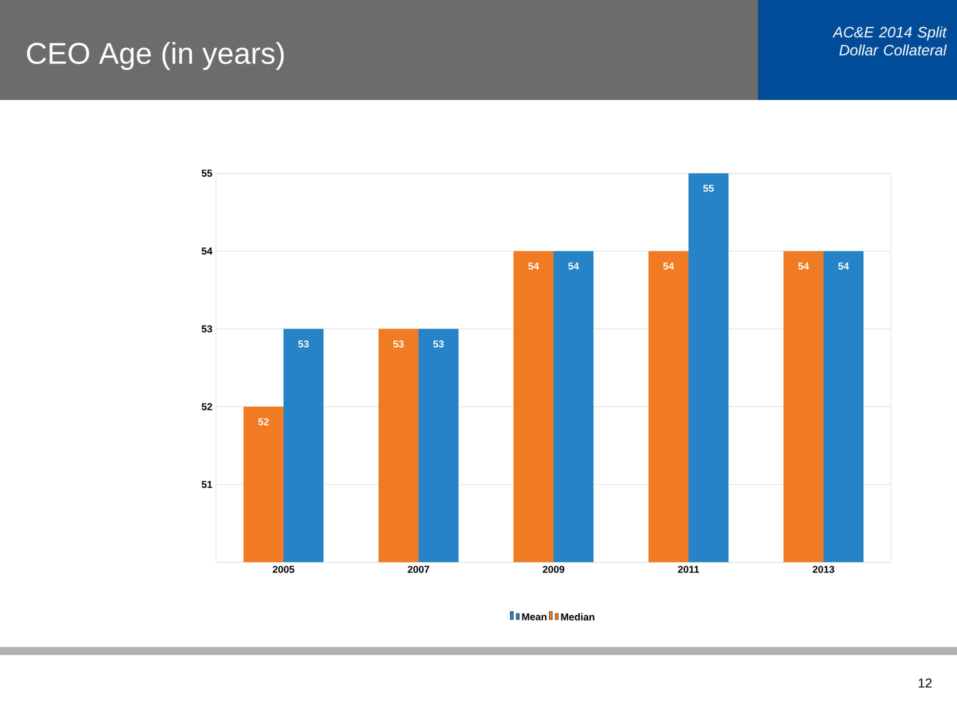  I want to click on x-tick-label: 2013, so click(823, 569).